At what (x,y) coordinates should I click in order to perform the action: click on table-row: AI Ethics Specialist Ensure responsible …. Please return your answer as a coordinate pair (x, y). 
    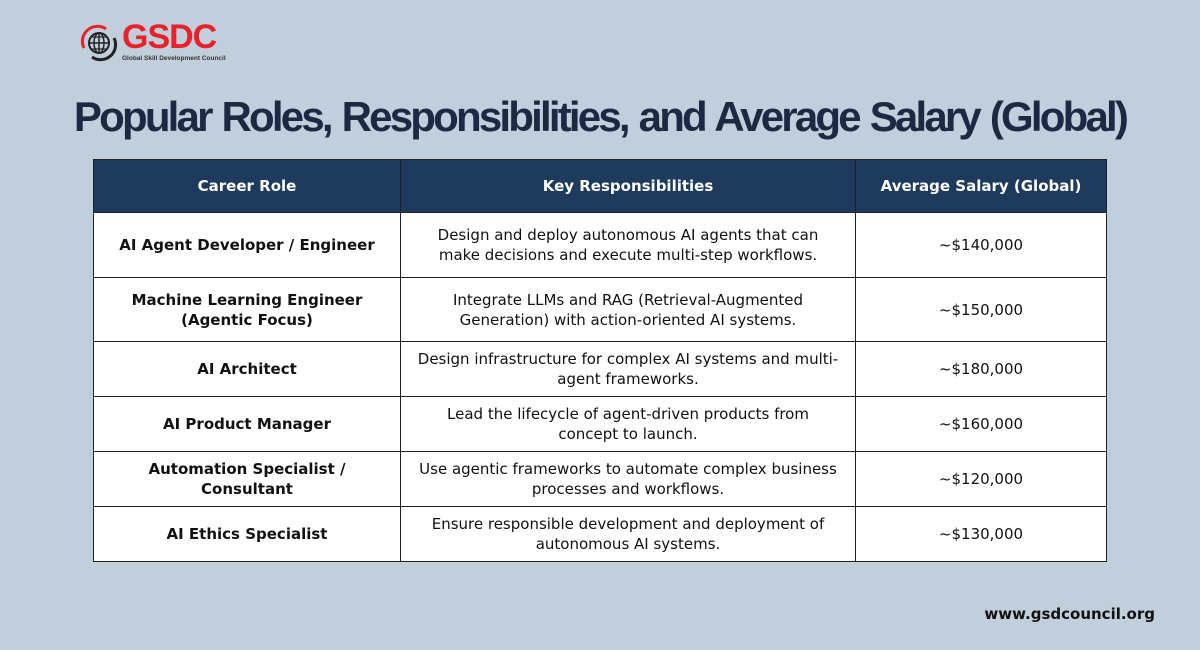
    Looking at the image, I should click on (600, 534).